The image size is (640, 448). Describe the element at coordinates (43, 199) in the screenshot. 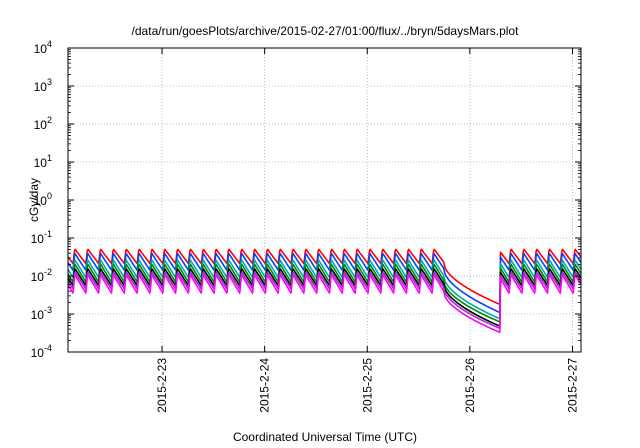

I see `y-tick-label: 10⁰` at that location.